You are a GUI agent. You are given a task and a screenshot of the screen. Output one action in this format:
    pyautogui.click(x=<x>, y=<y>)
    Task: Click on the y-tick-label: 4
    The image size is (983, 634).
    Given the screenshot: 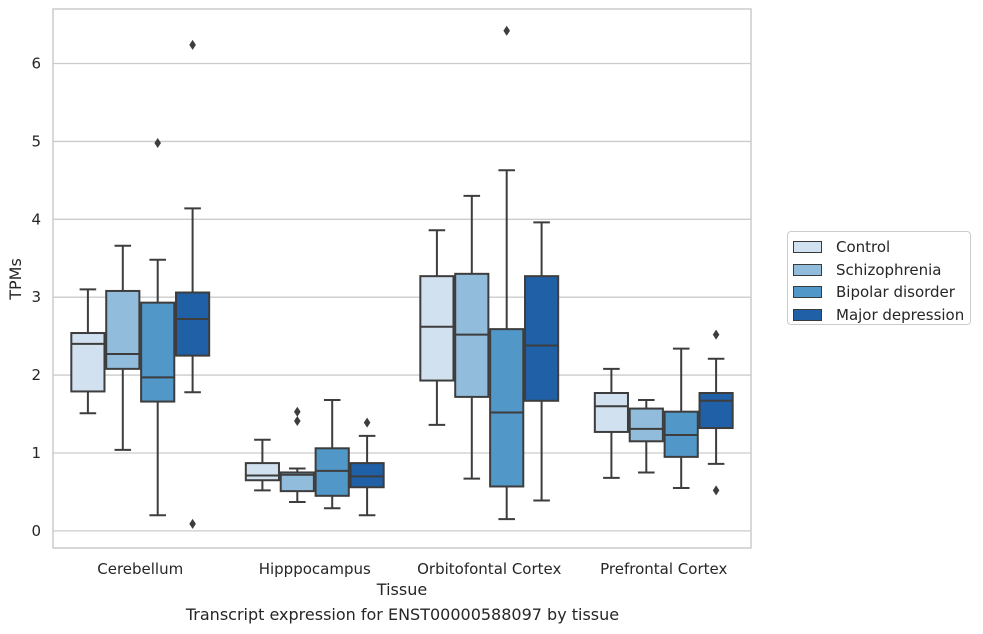 What is the action you would take?
    pyautogui.click(x=36, y=219)
    